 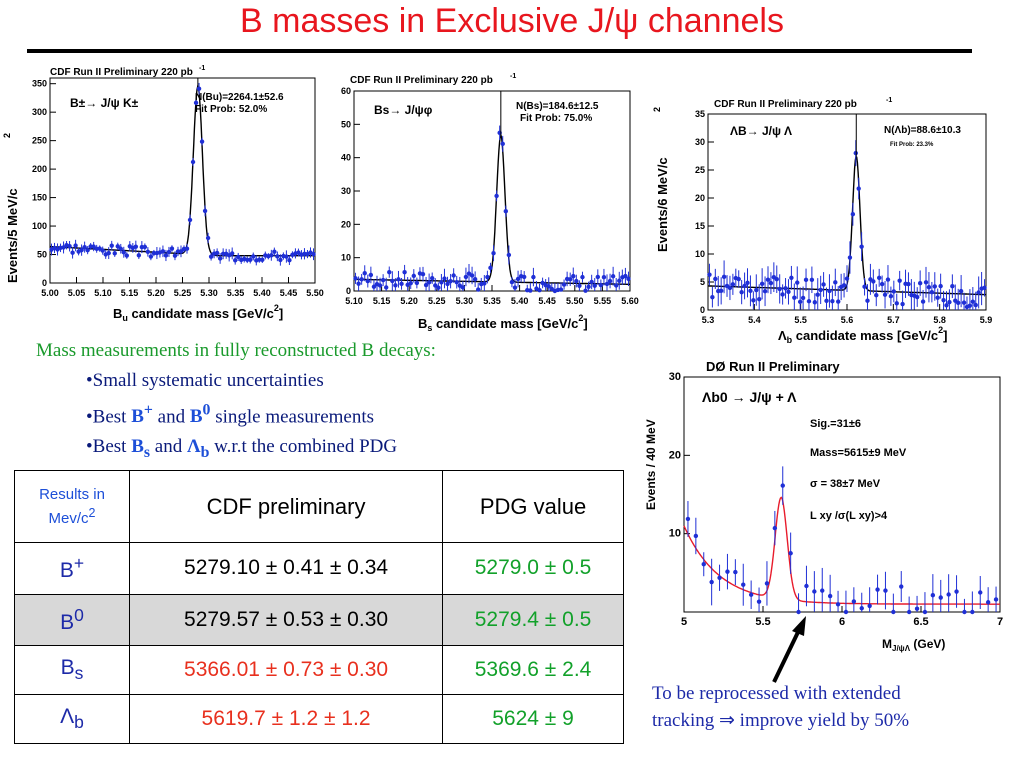 What do you see at coordinates (72, 568) in the screenshot?
I see `table-cell-particle: B+` at bounding box center [72, 568].